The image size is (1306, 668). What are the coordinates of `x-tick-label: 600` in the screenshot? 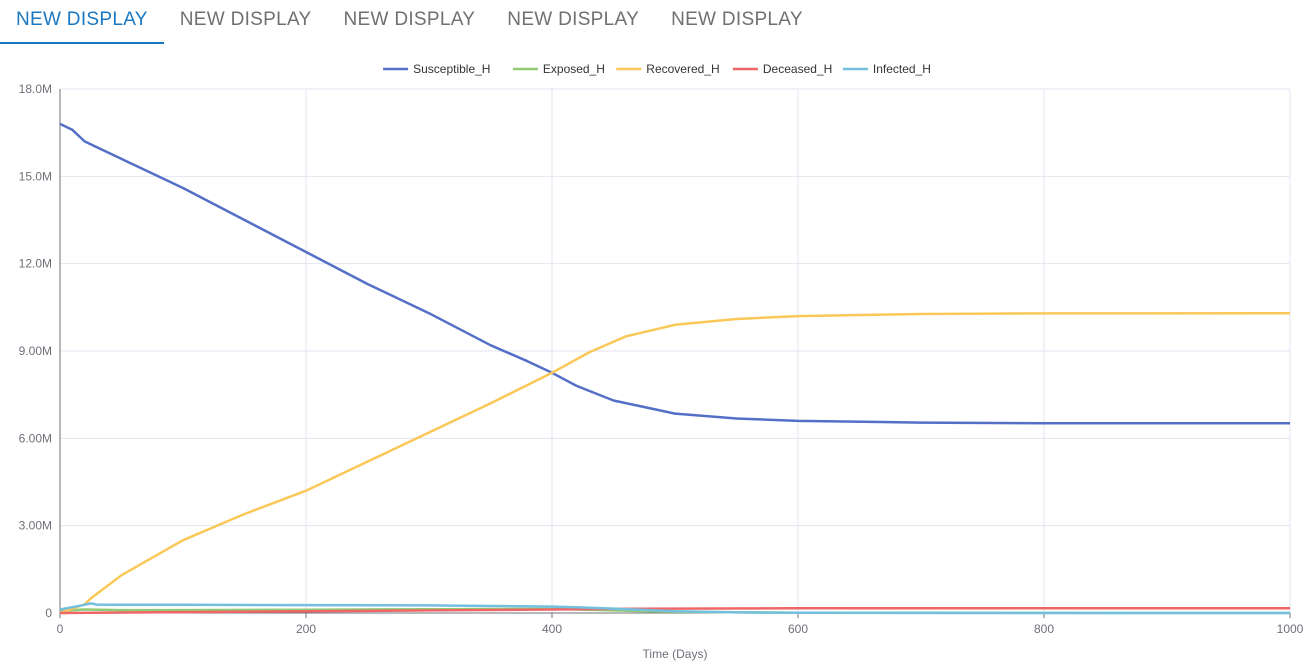 It's located at (798, 629).